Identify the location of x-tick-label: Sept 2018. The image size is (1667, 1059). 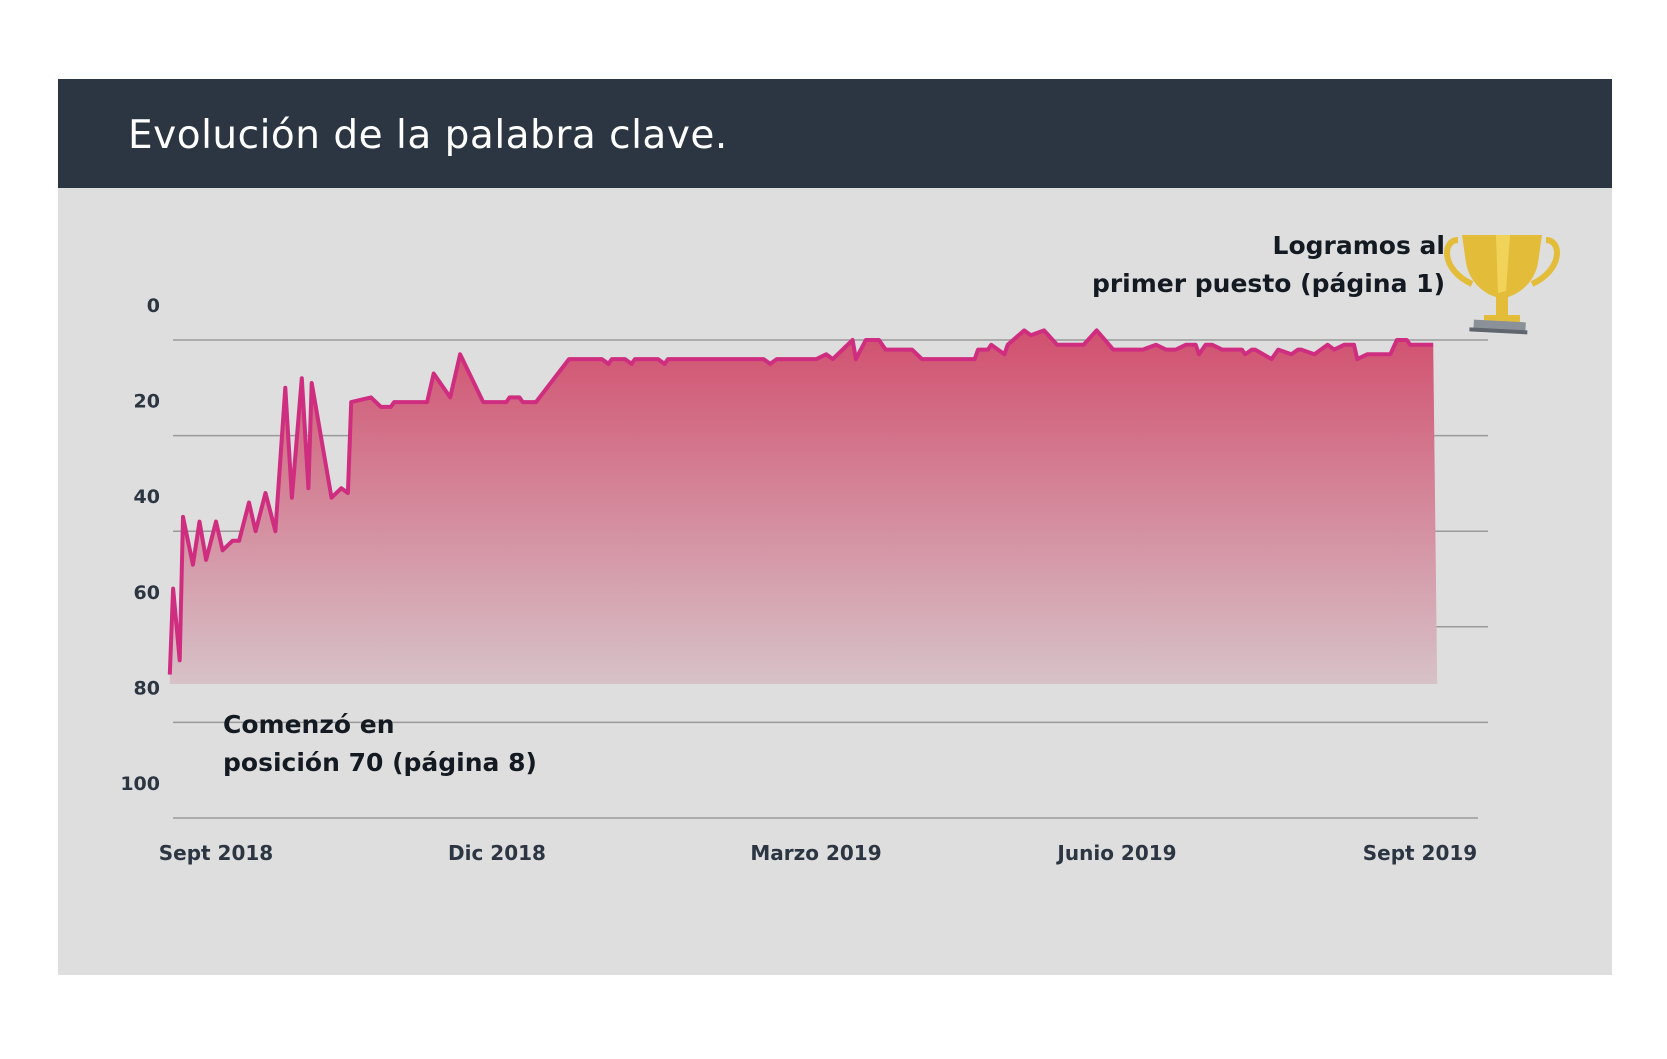
(216, 853).